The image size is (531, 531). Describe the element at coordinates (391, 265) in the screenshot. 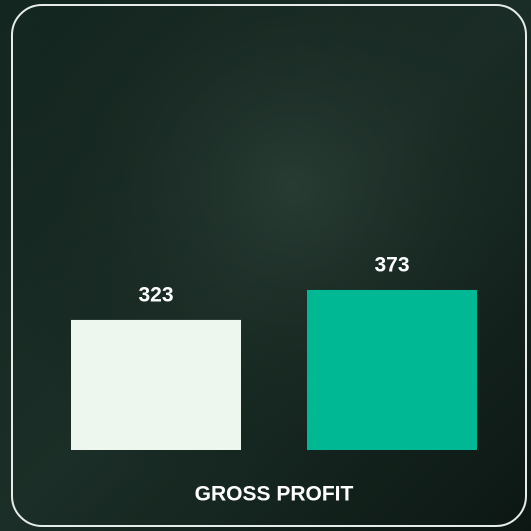

I see `value-label: 373` at that location.